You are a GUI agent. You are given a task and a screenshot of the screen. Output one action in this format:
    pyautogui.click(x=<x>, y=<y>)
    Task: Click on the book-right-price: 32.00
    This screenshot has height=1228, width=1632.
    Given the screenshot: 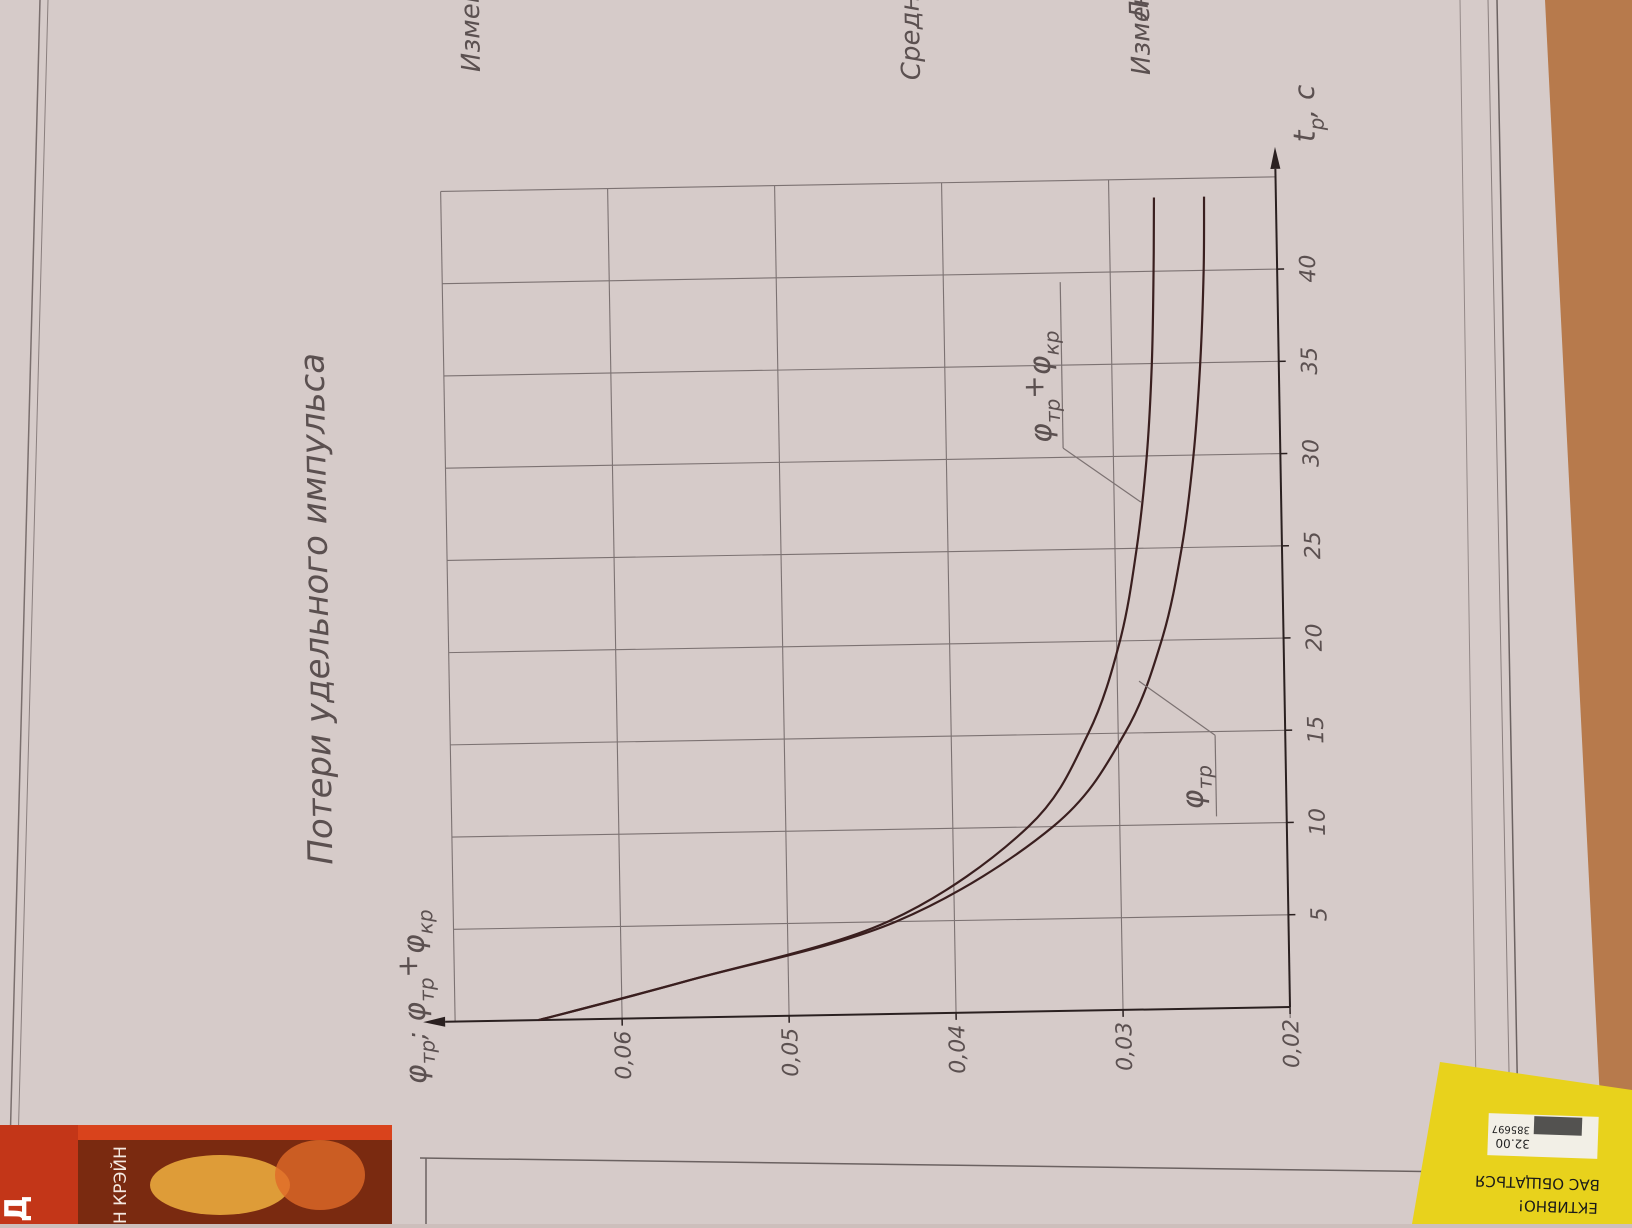 What is the action you would take?
    pyautogui.click(x=1512, y=1143)
    